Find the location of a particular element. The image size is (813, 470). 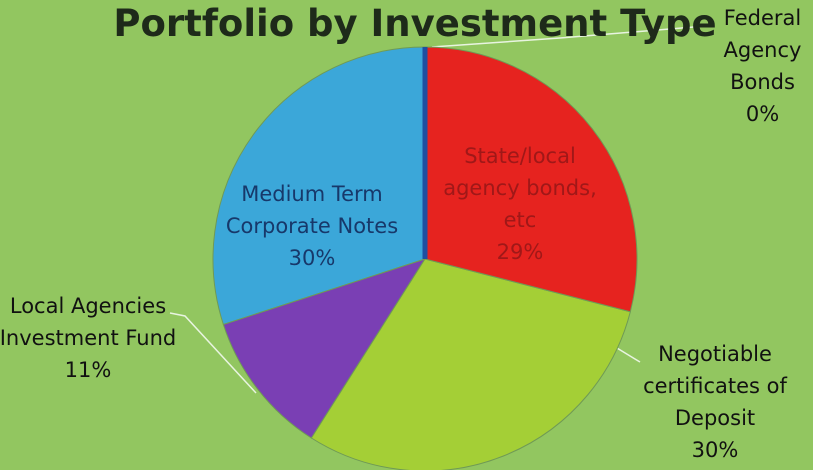

value-label: 11% is located at coordinates (88, 370).